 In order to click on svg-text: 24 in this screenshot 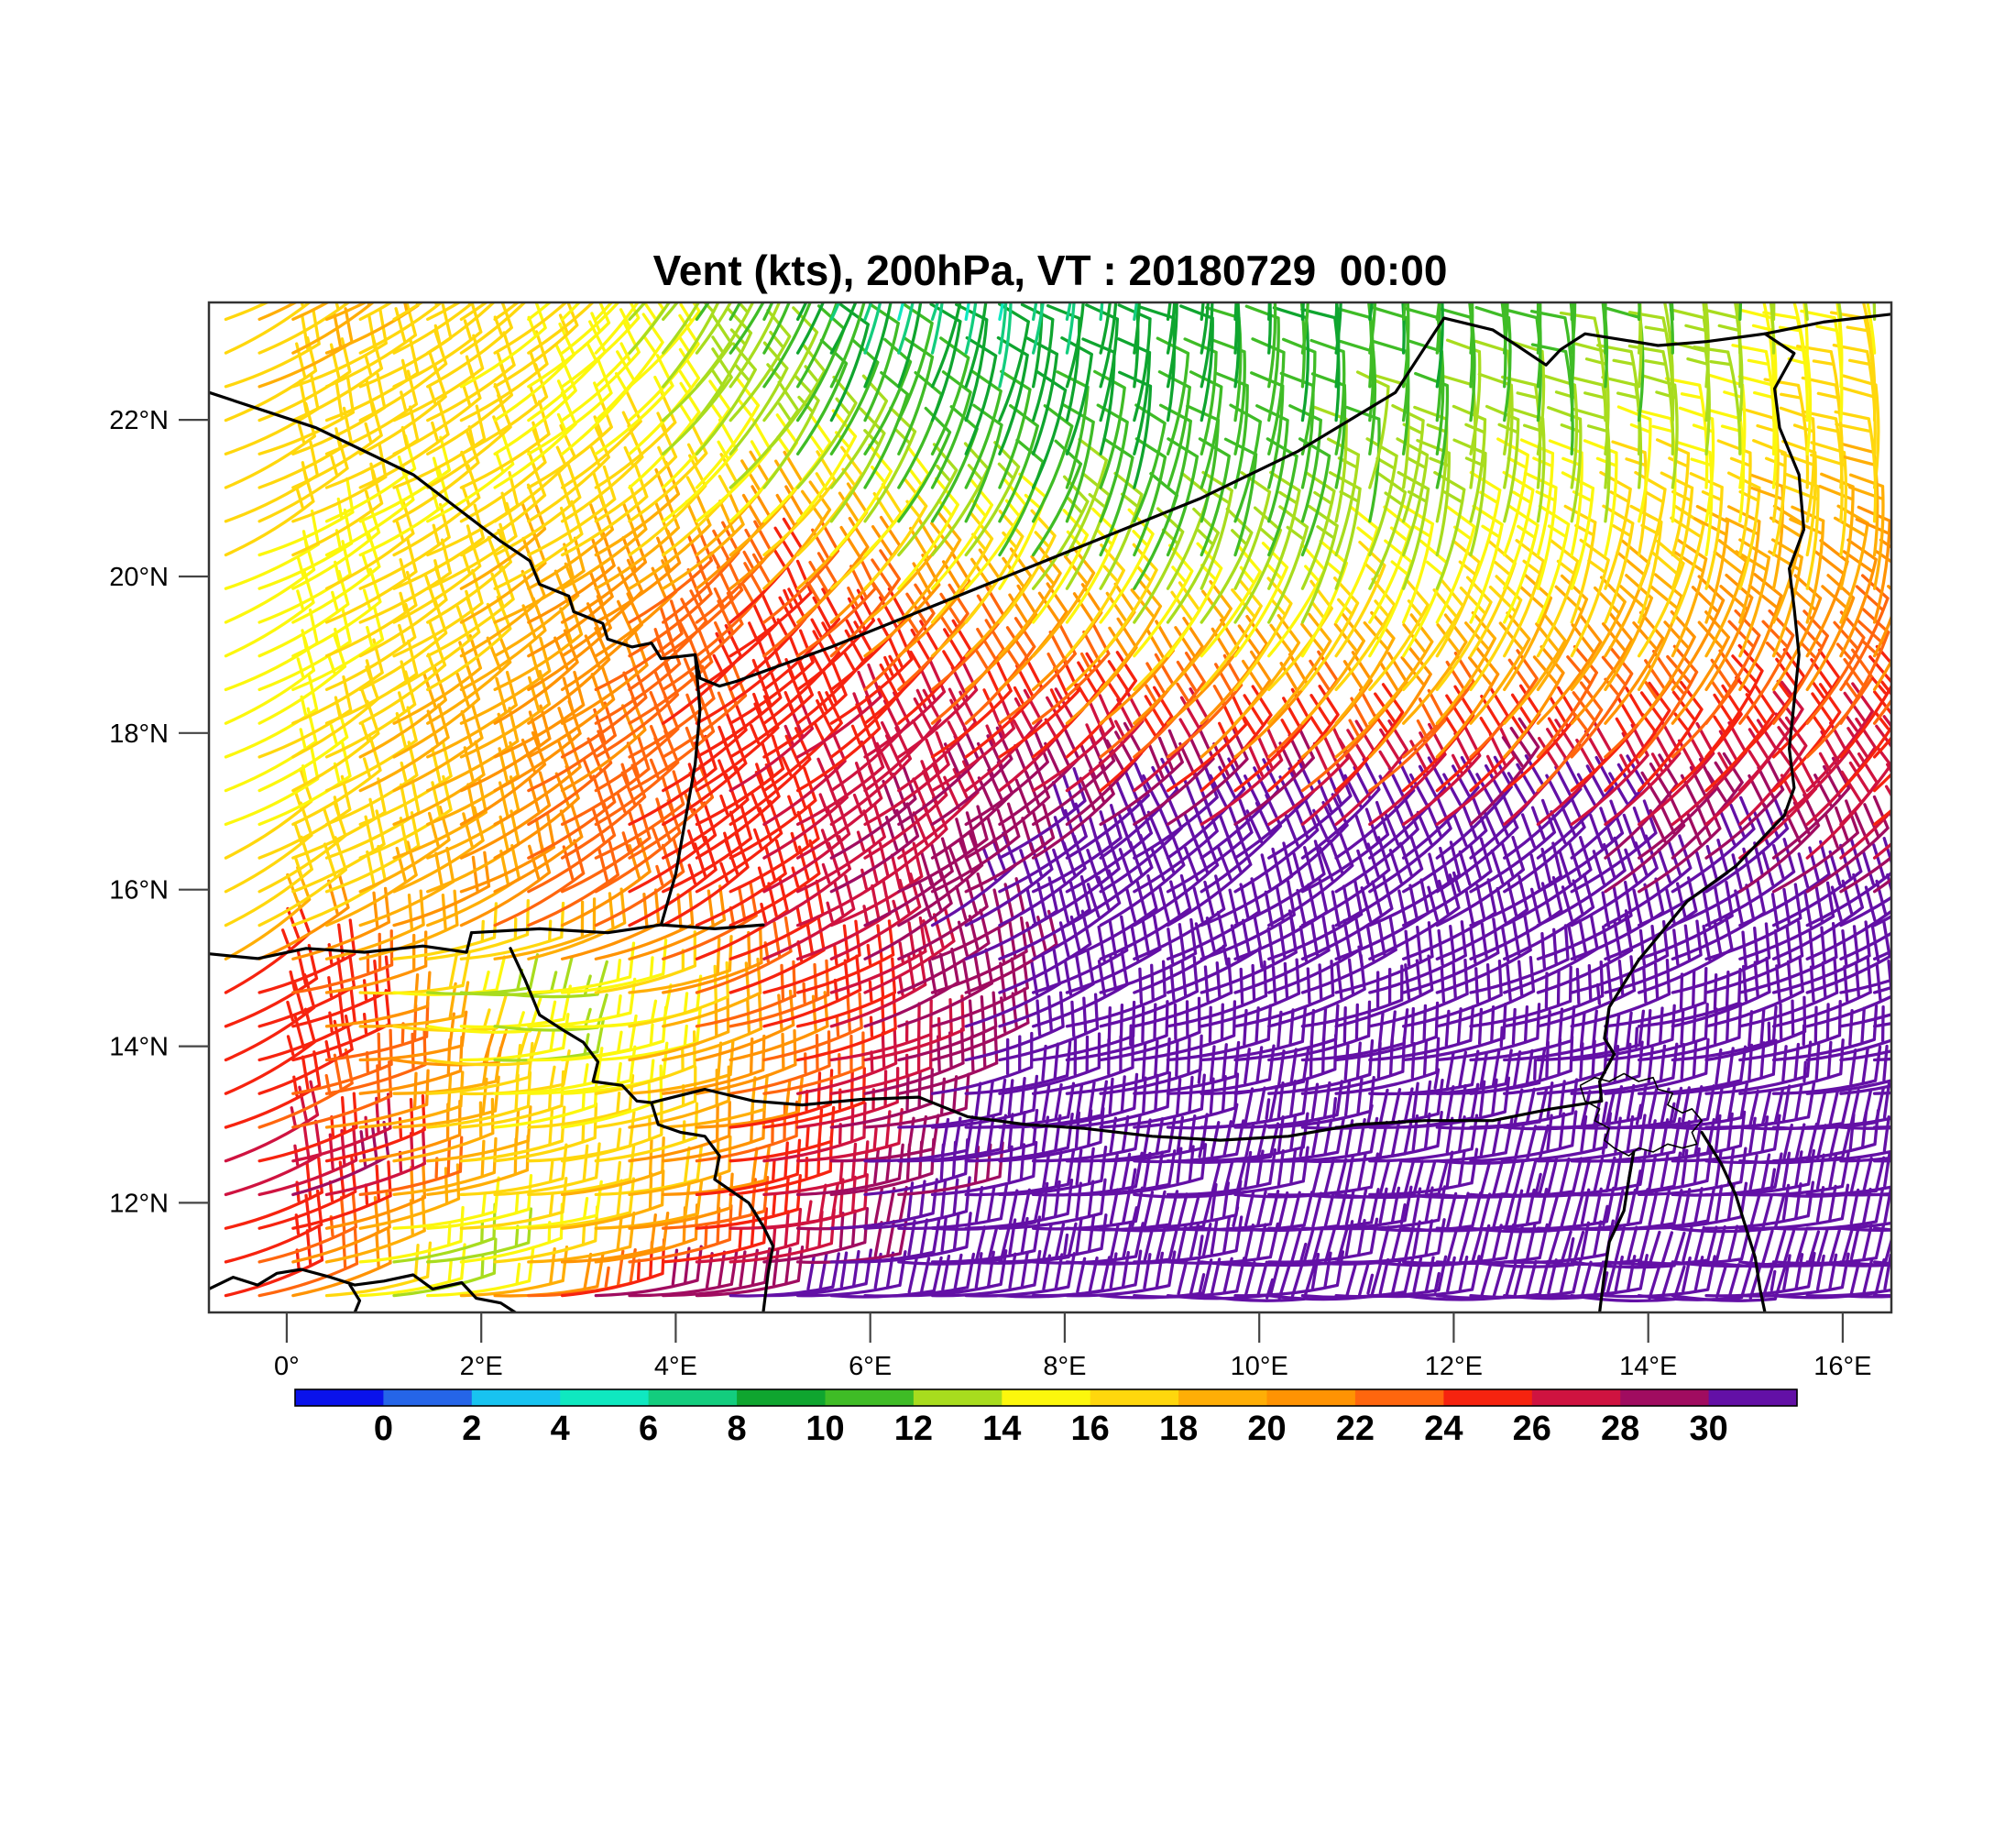, I will do `click(1443, 1429)`.